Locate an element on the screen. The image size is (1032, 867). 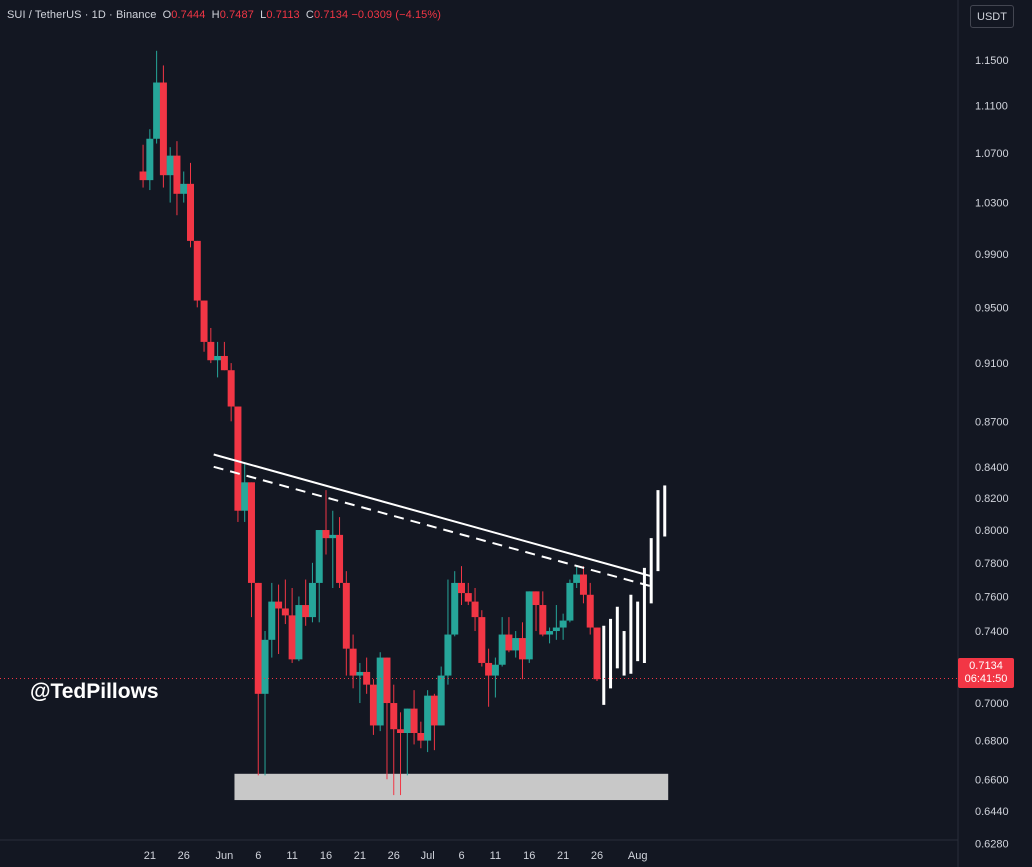
price-tick-label: 0.8700 is located at coordinates (992, 422).